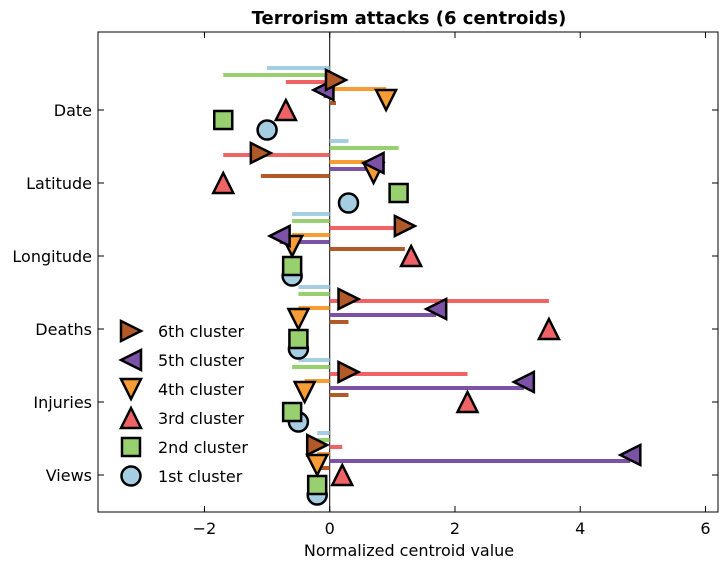 The width and height of the screenshot is (728, 570). I want to click on category-label-deaths: Deaths, so click(63, 329).